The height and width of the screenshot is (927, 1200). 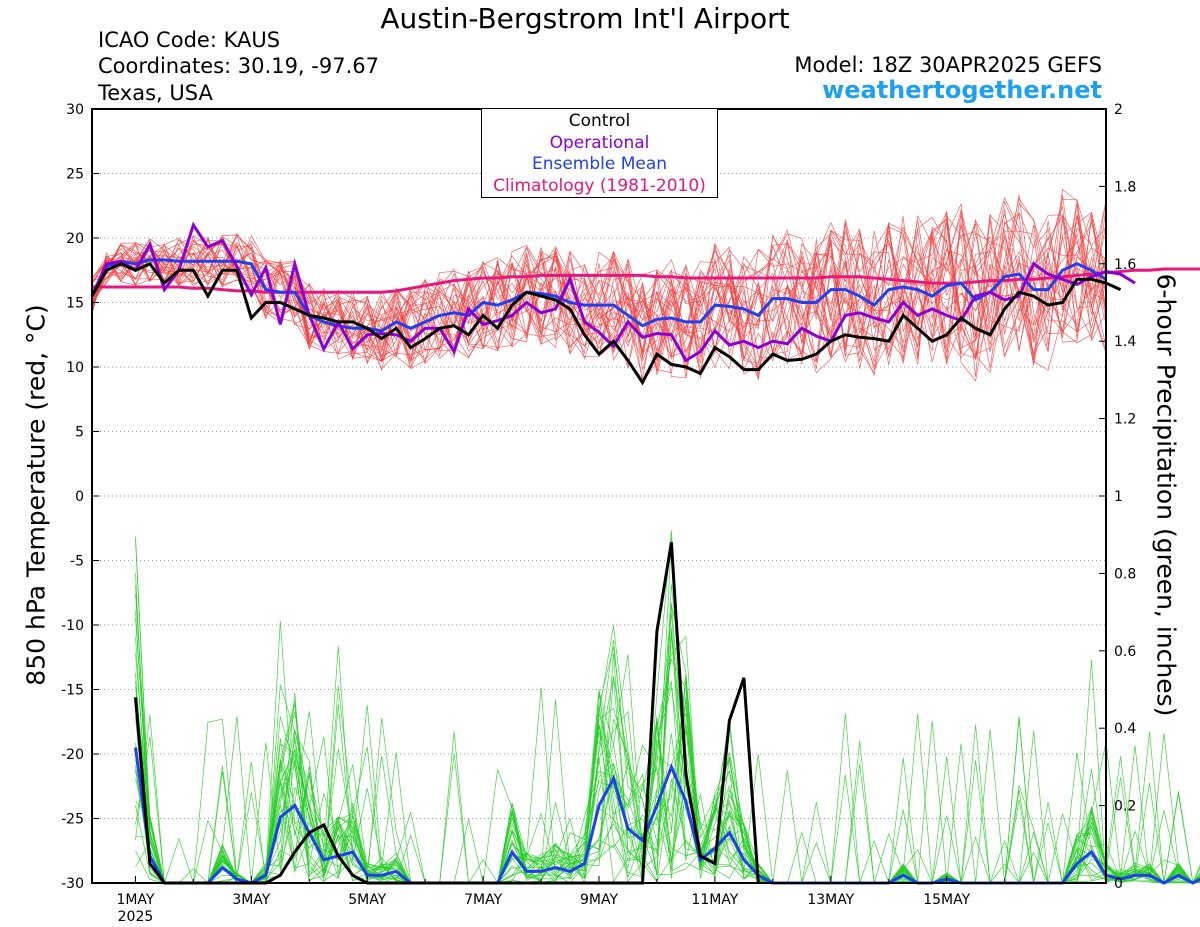 I want to click on y-tick-label: 20, so click(x=75, y=239).